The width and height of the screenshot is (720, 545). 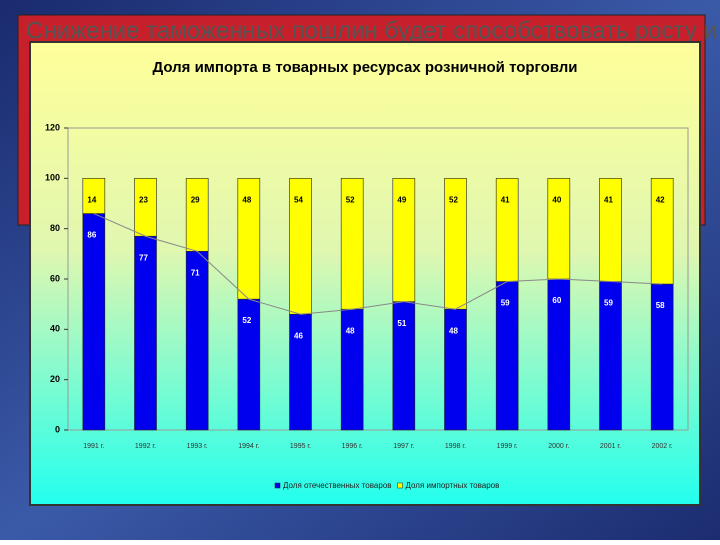 What do you see at coordinates (91, 199) in the screenshot?
I see `data-label: 14` at bounding box center [91, 199].